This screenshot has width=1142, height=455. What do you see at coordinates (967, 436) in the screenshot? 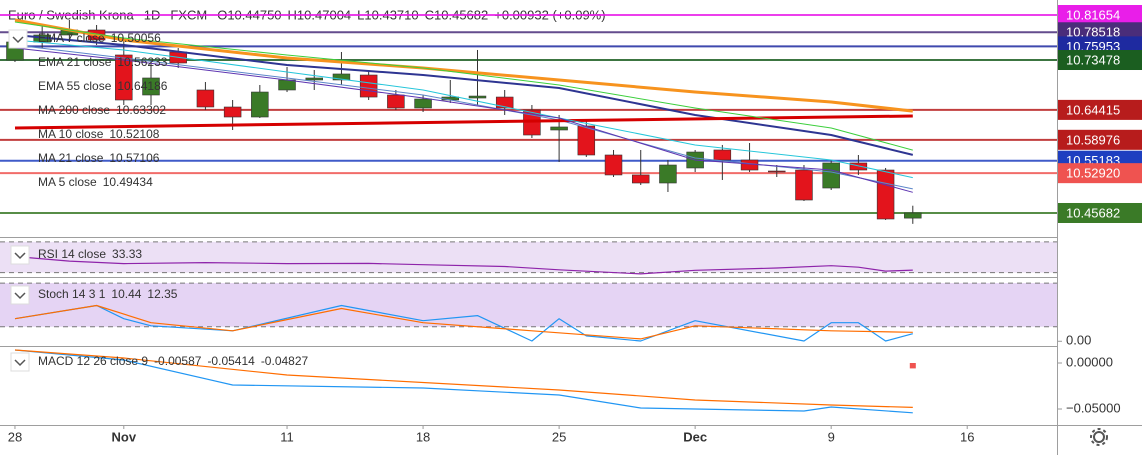
I see `x-tick-label: 16` at bounding box center [967, 436].